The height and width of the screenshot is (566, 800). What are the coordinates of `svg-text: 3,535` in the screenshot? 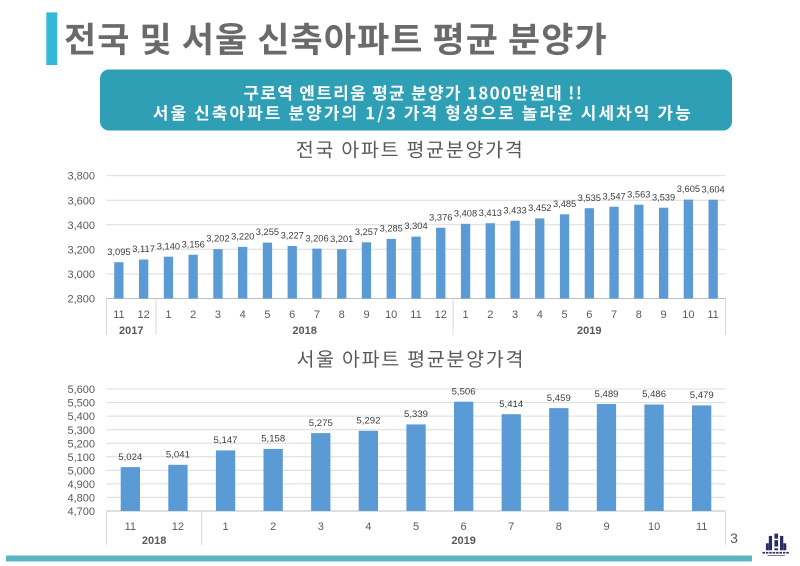 It's located at (589, 198).